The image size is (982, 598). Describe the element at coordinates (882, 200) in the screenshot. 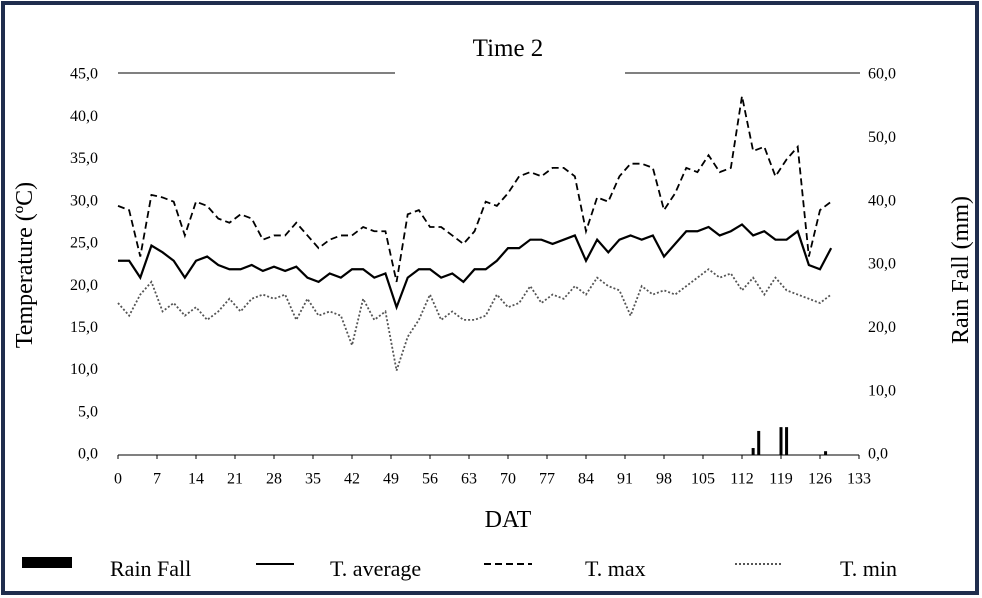

I see `y2-tick-label: 40,0` at that location.